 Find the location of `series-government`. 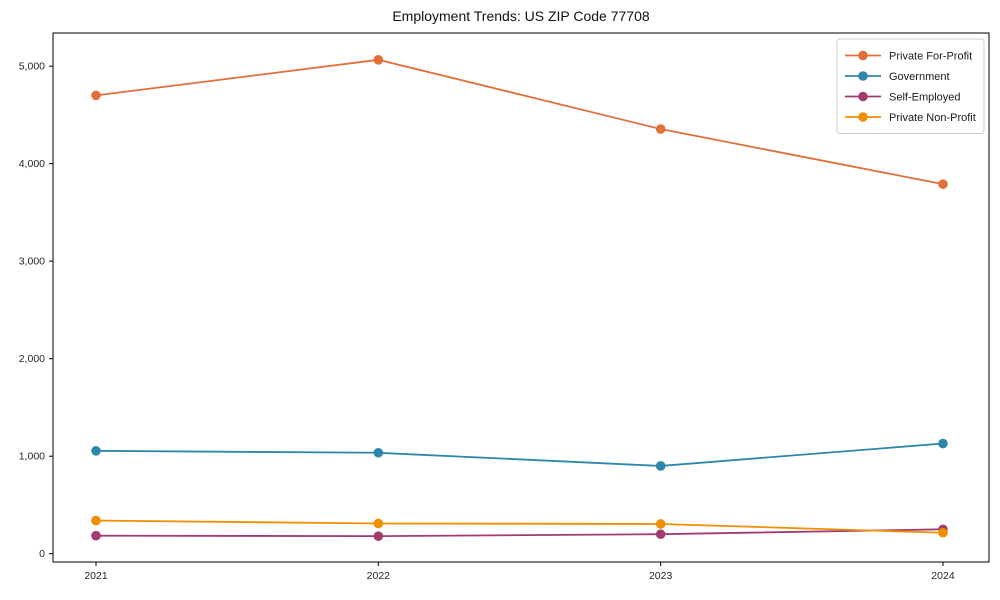

series-government is located at coordinates (519, 454).